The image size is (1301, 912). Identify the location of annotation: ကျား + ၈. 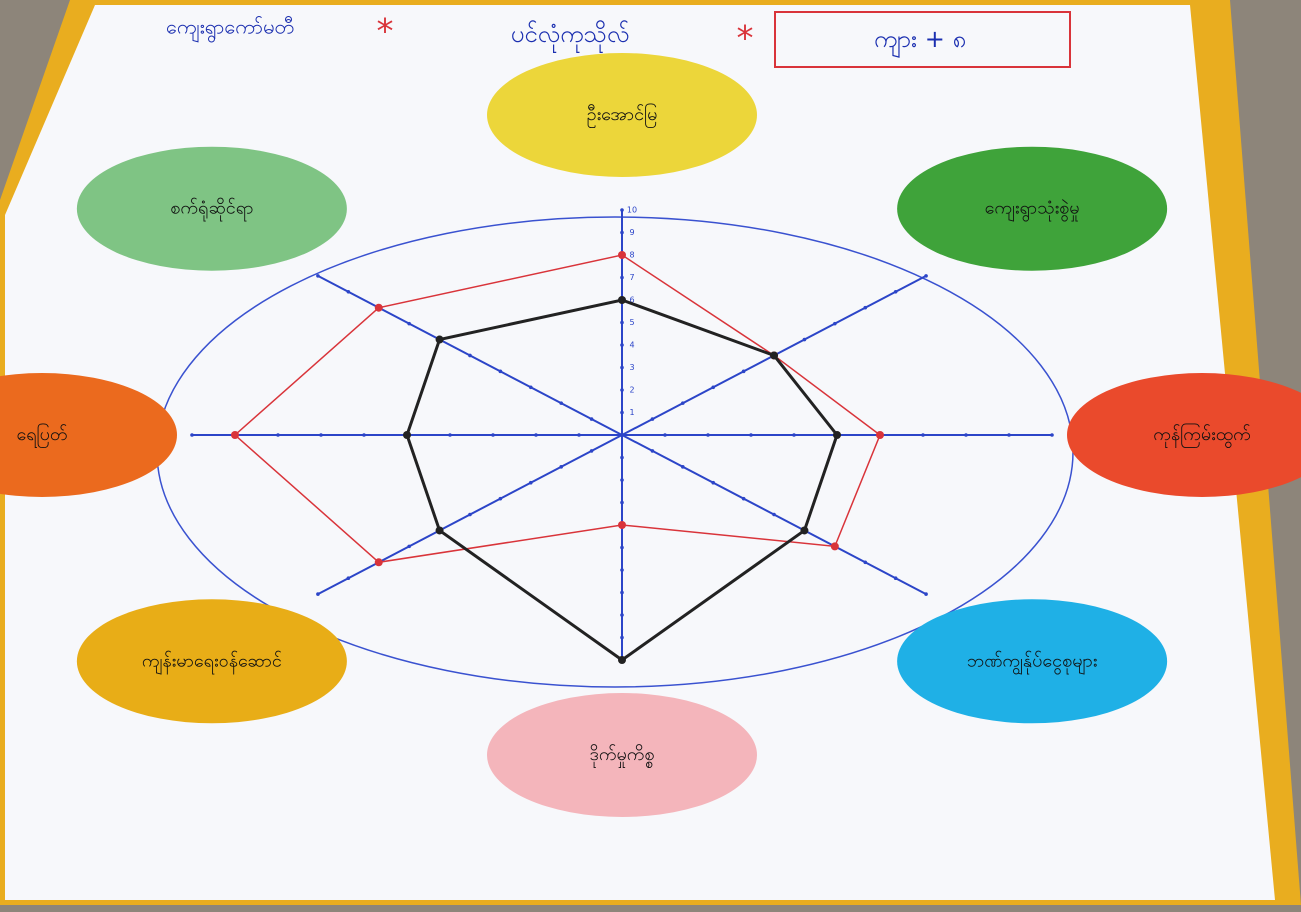
(920, 41).